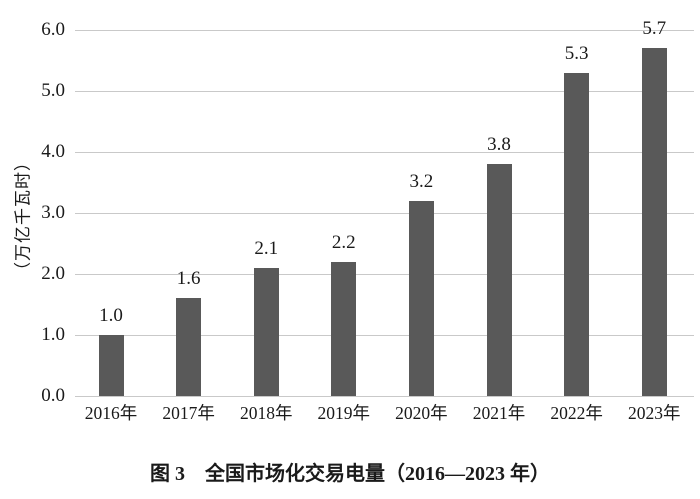  What do you see at coordinates (421, 298) in the screenshot?
I see `bar-2020年` at bounding box center [421, 298].